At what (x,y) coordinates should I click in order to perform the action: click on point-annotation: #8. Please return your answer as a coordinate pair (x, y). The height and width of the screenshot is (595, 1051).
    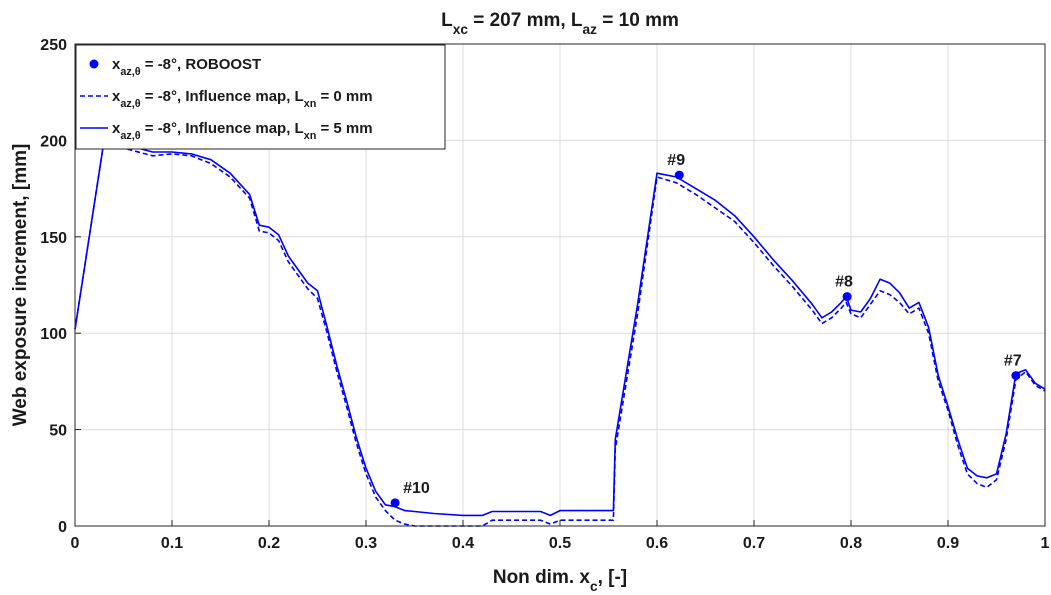
    Looking at the image, I should click on (844, 282).